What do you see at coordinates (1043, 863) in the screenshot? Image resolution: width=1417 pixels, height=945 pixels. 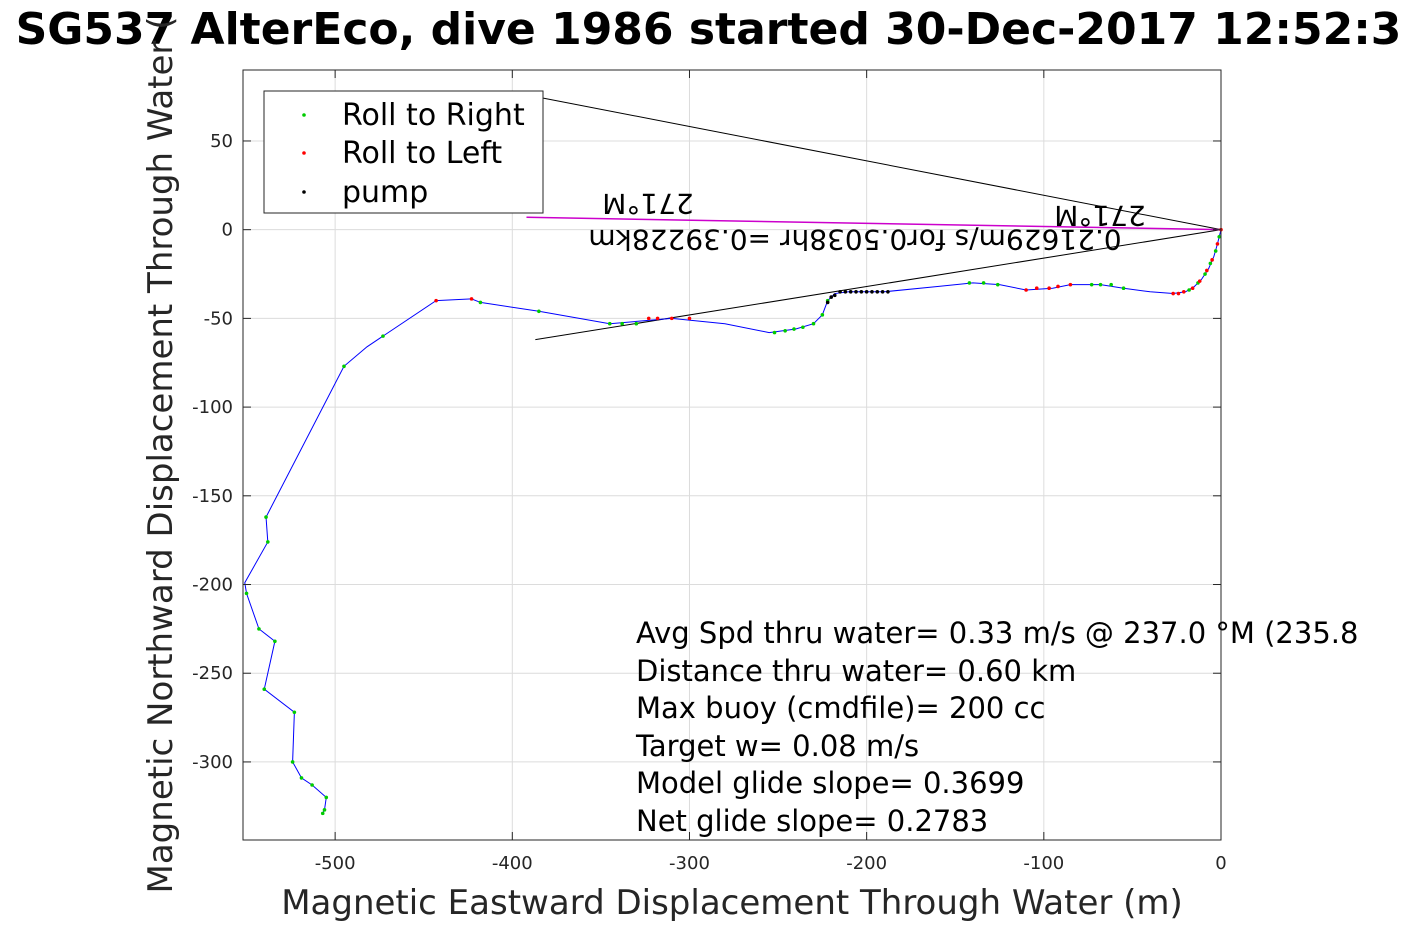 I see `x-tick-label: -100` at bounding box center [1043, 863].